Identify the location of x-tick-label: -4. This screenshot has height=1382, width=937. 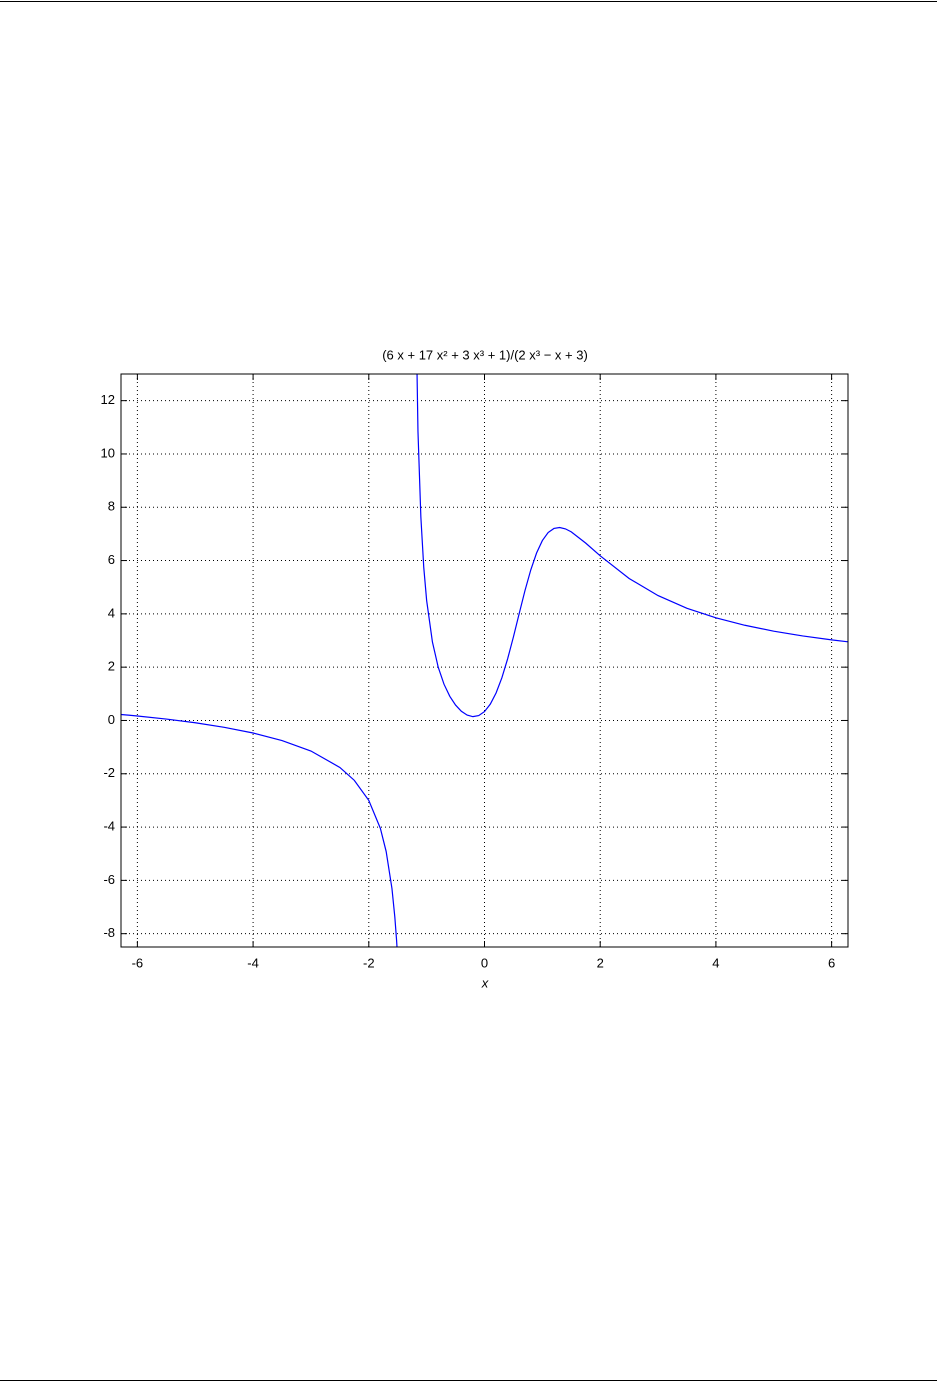
(253, 962).